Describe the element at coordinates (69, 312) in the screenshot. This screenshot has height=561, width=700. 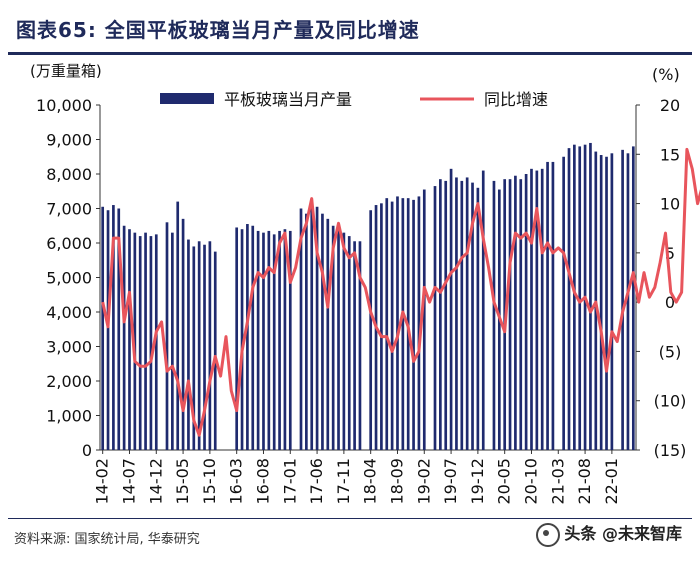
I see `left-tick-label: 4,000` at that location.